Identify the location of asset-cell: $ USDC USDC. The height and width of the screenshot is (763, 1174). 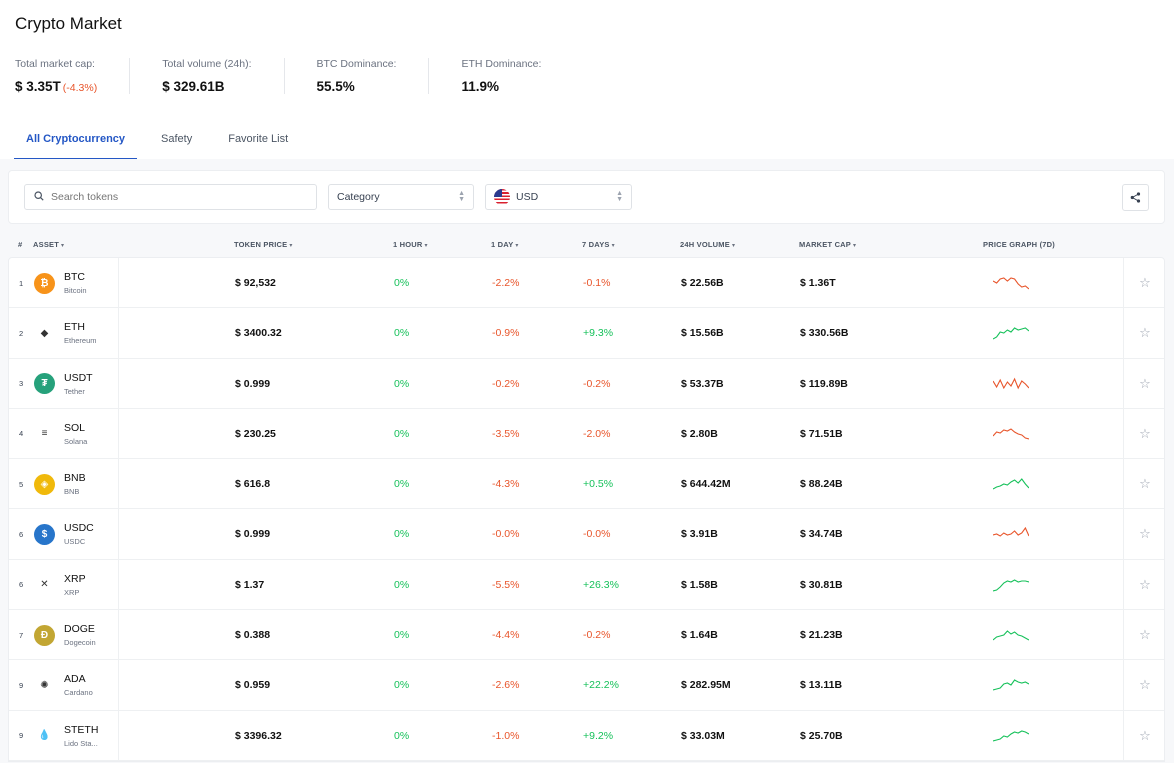
(76, 534).